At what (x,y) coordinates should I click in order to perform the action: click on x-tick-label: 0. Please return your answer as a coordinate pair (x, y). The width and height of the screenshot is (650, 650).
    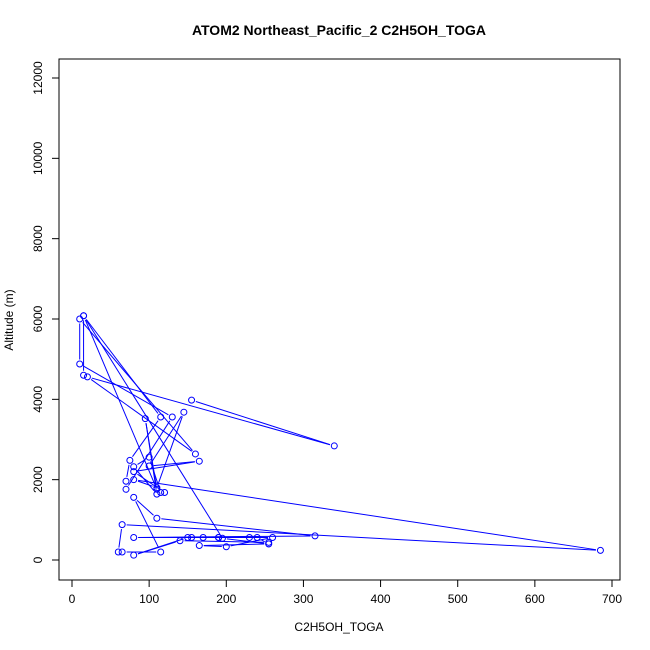
    Looking at the image, I should click on (72, 599).